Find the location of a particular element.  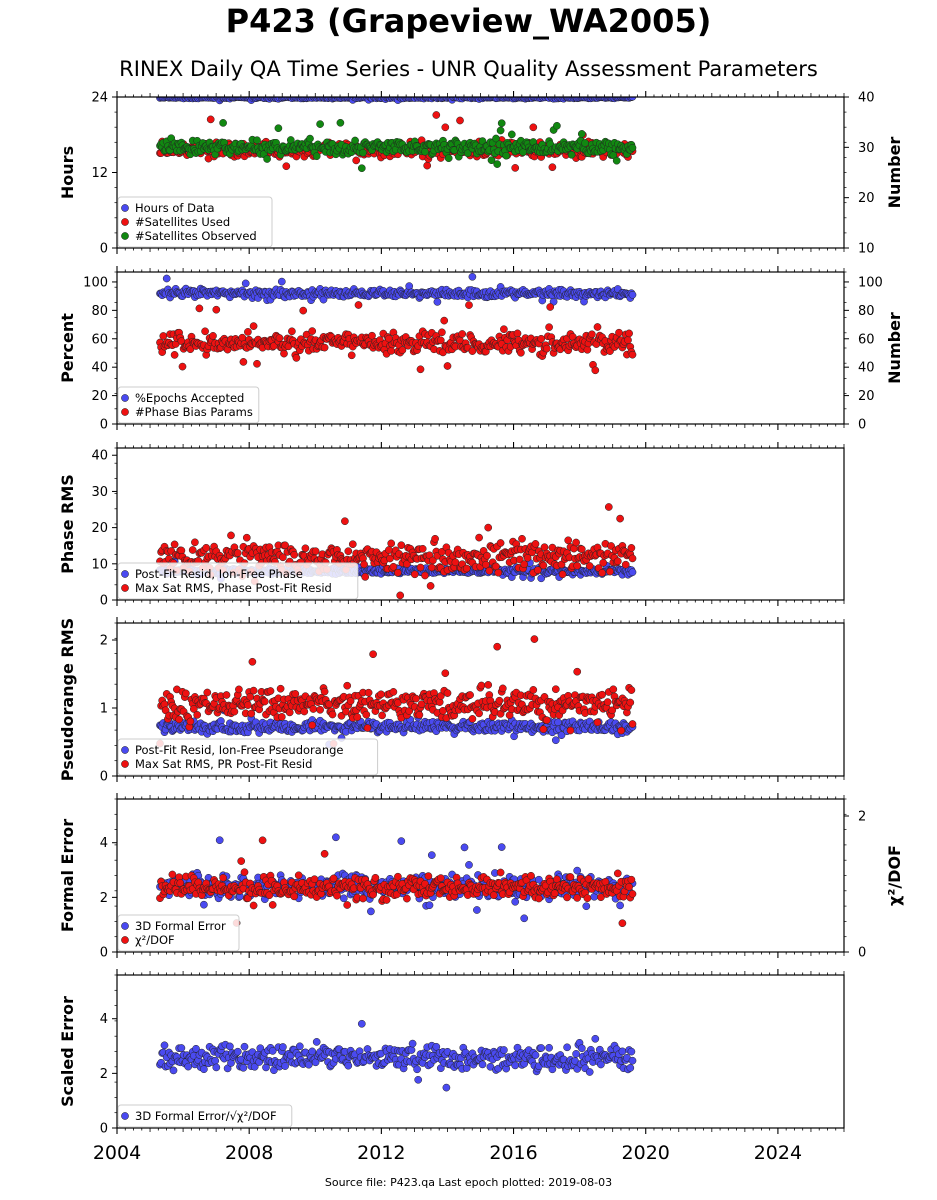

y2-tick-label: 40 is located at coordinates (866, 98).